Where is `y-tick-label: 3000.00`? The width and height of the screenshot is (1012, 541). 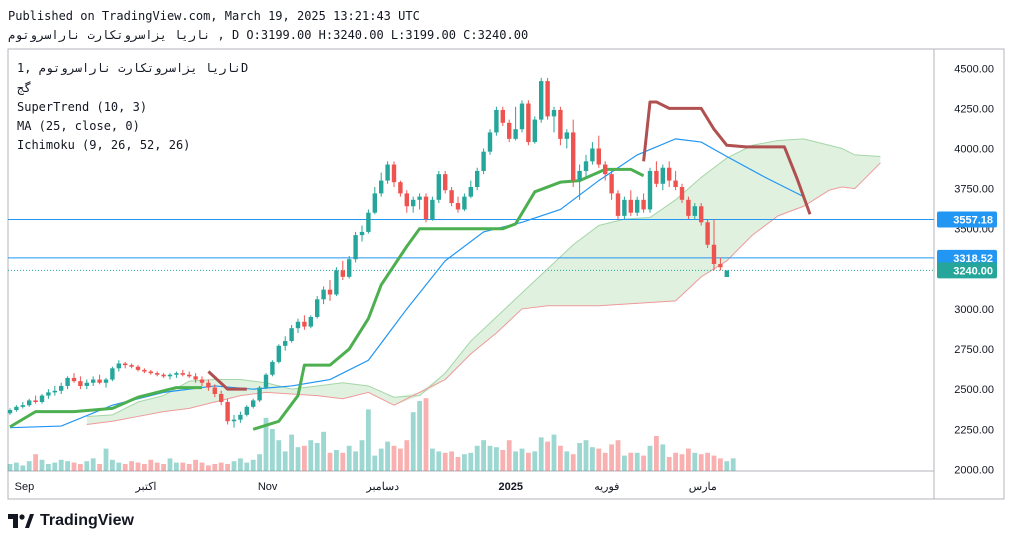
y-tick-label: 3000.00 is located at coordinates (974, 310).